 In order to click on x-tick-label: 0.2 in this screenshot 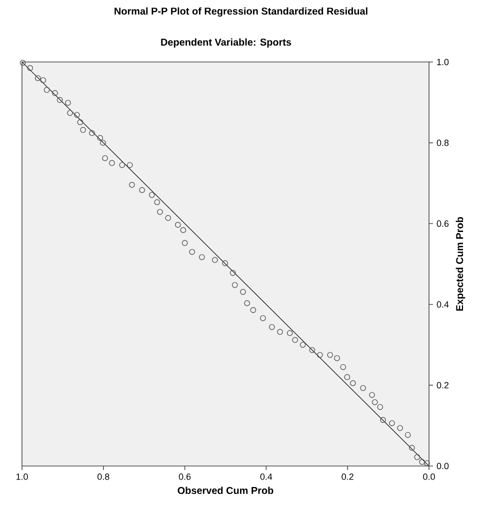, I will do `click(348, 477)`.